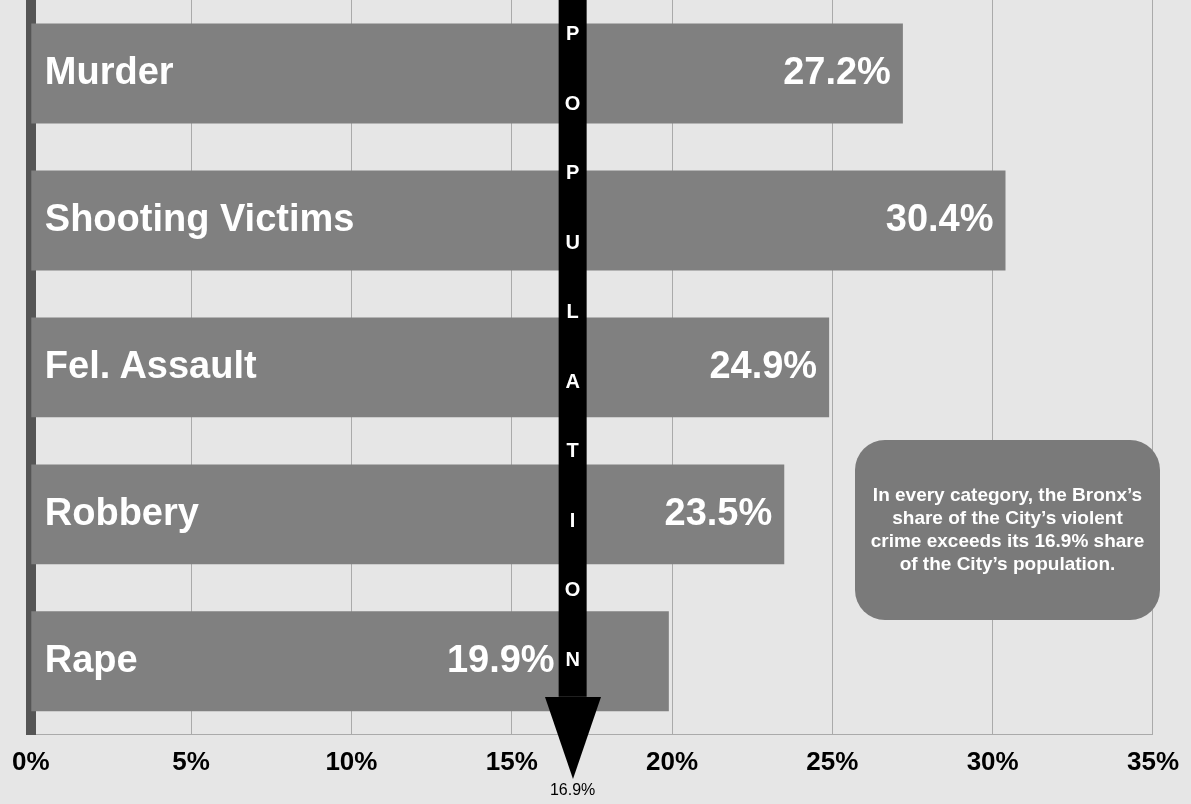 This screenshot has height=804, width=1191. What do you see at coordinates (31, 760) in the screenshot?
I see `x-tick-label: 0%` at bounding box center [31, 760].